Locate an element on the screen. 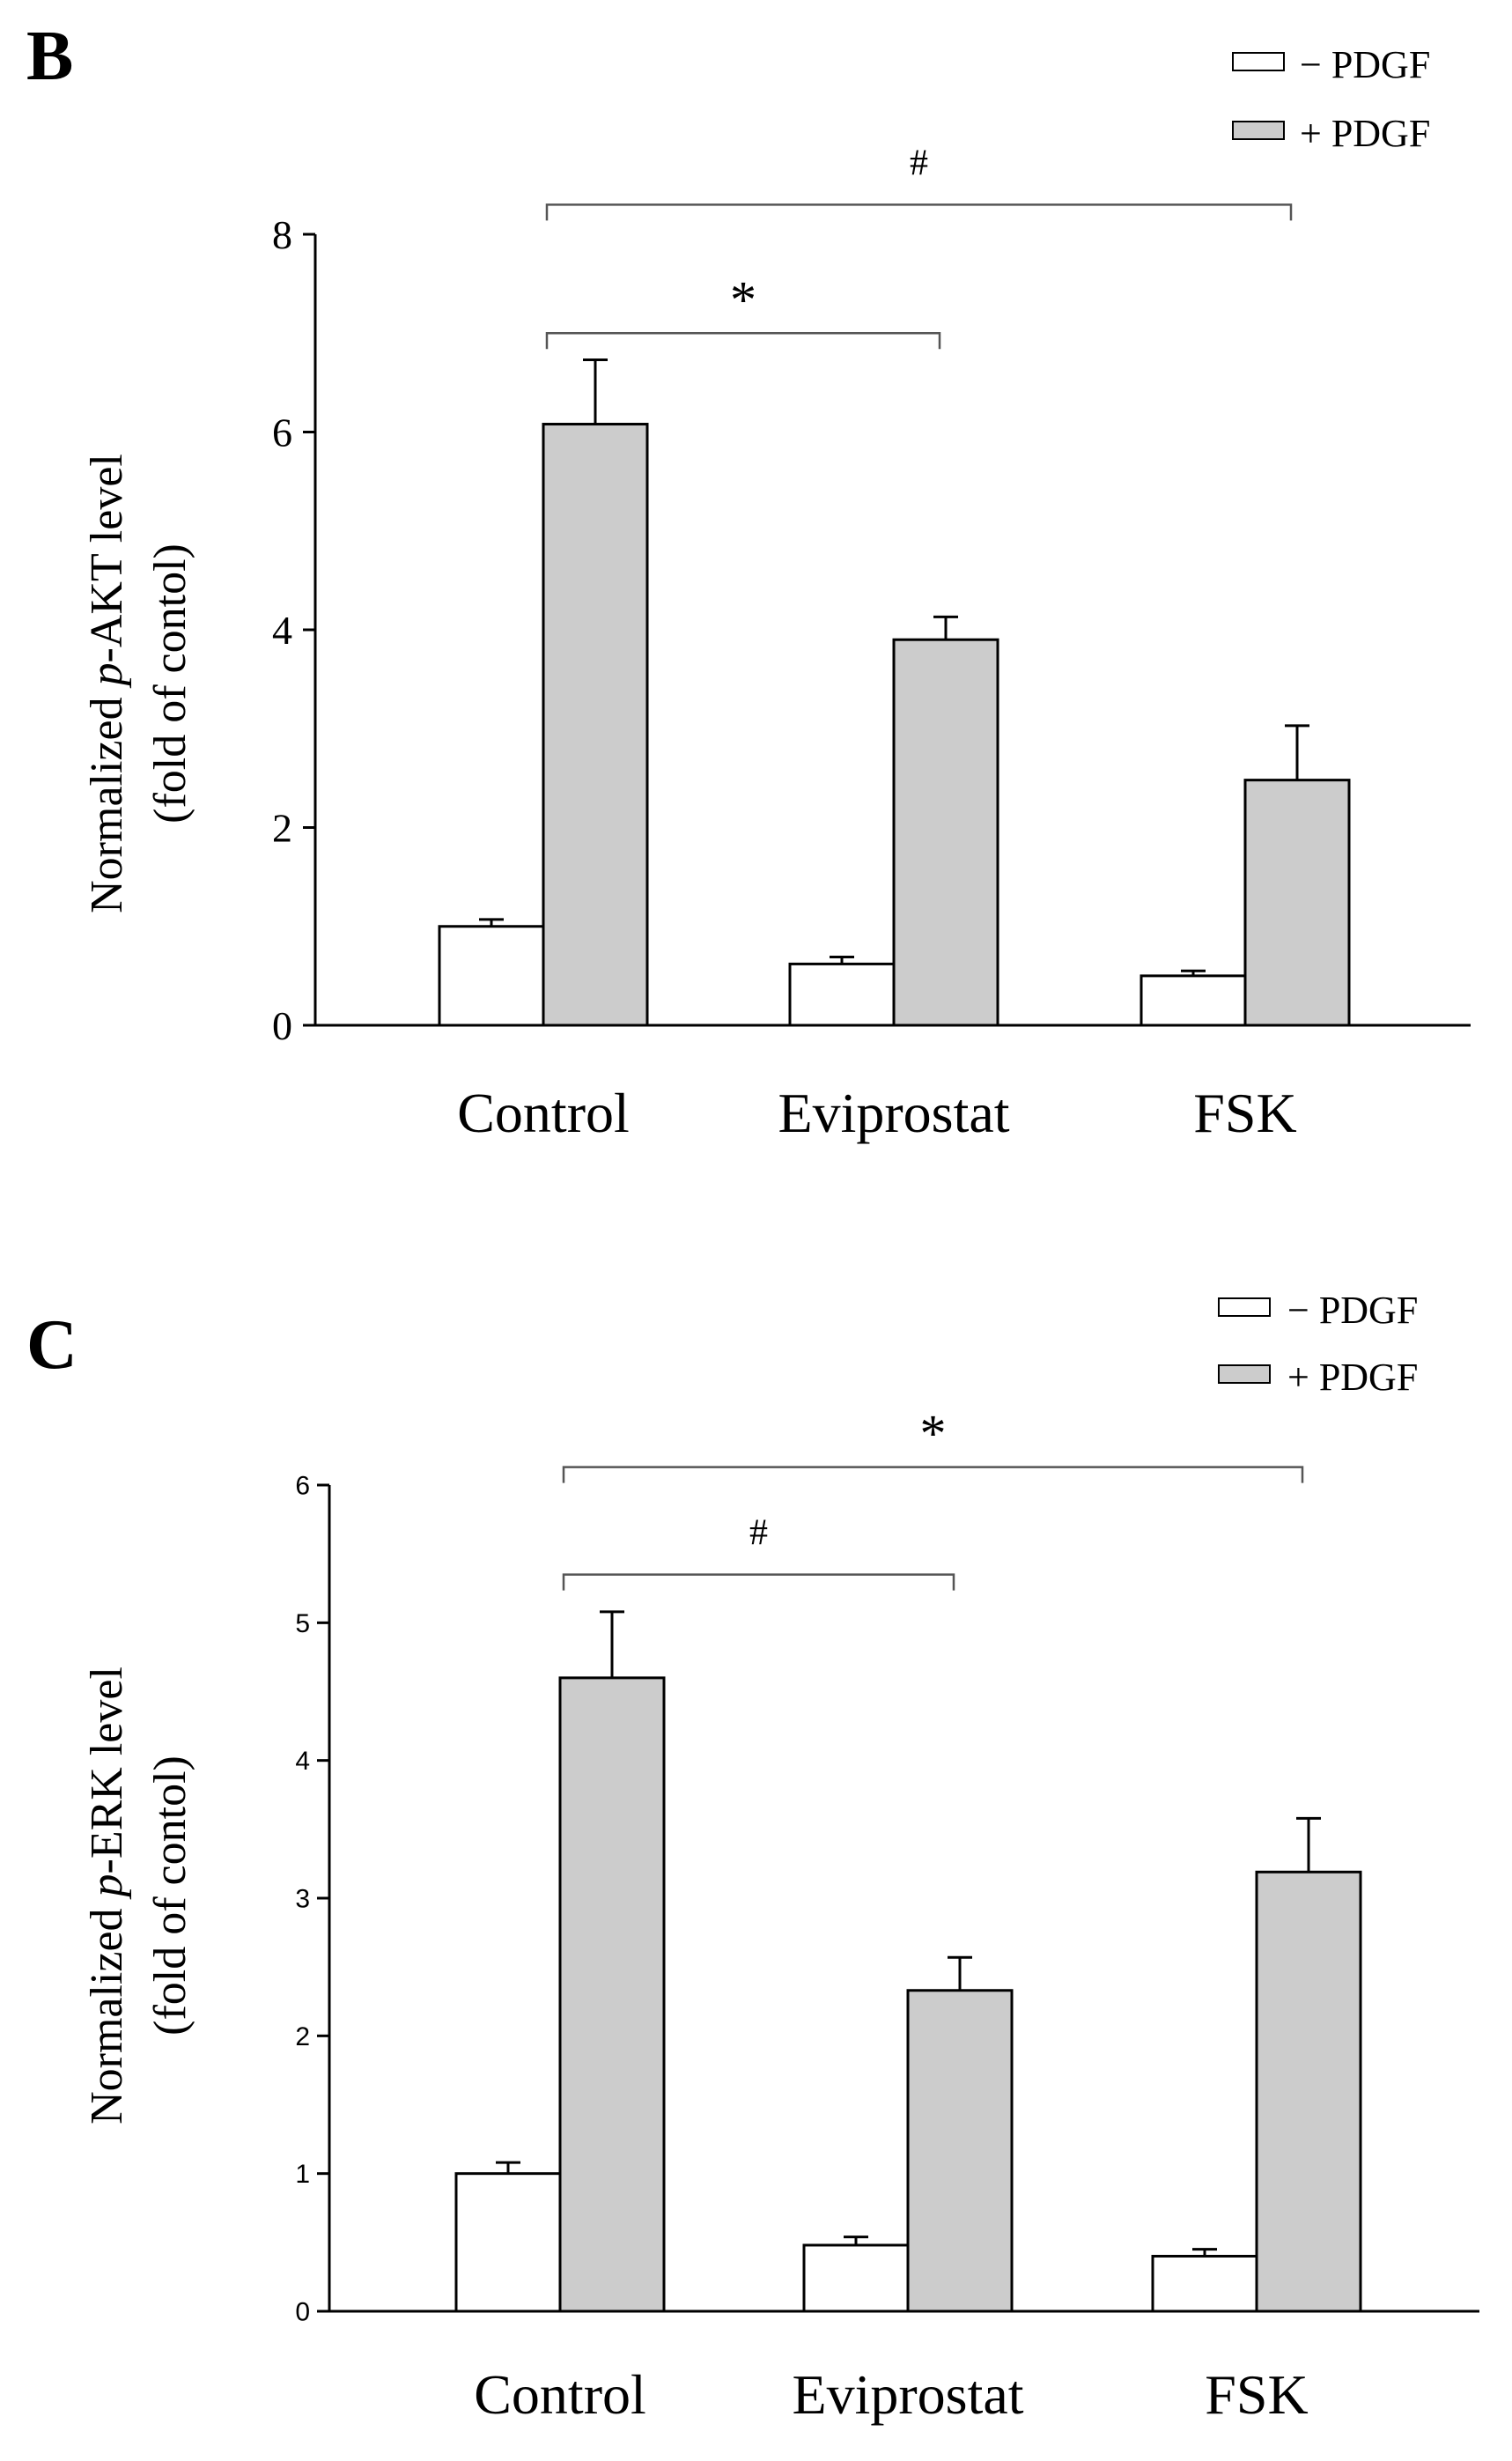  y-tick-label: 8 is located at coordinates (282, 234).